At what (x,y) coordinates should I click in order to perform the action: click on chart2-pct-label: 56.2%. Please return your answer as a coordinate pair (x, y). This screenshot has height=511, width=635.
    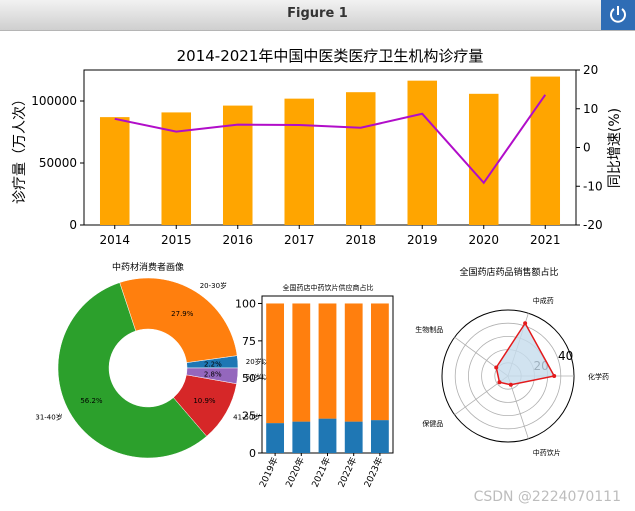
    Looking at the image, I should click on (91, 401).